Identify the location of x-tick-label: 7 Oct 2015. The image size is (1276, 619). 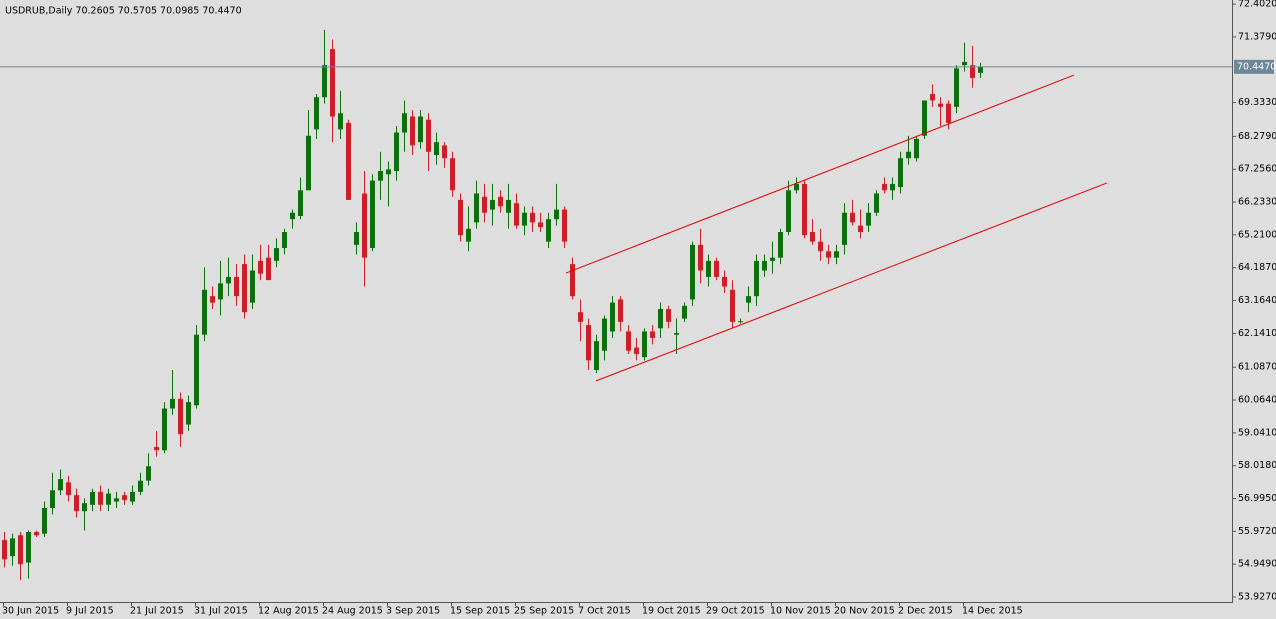
(604, 611).